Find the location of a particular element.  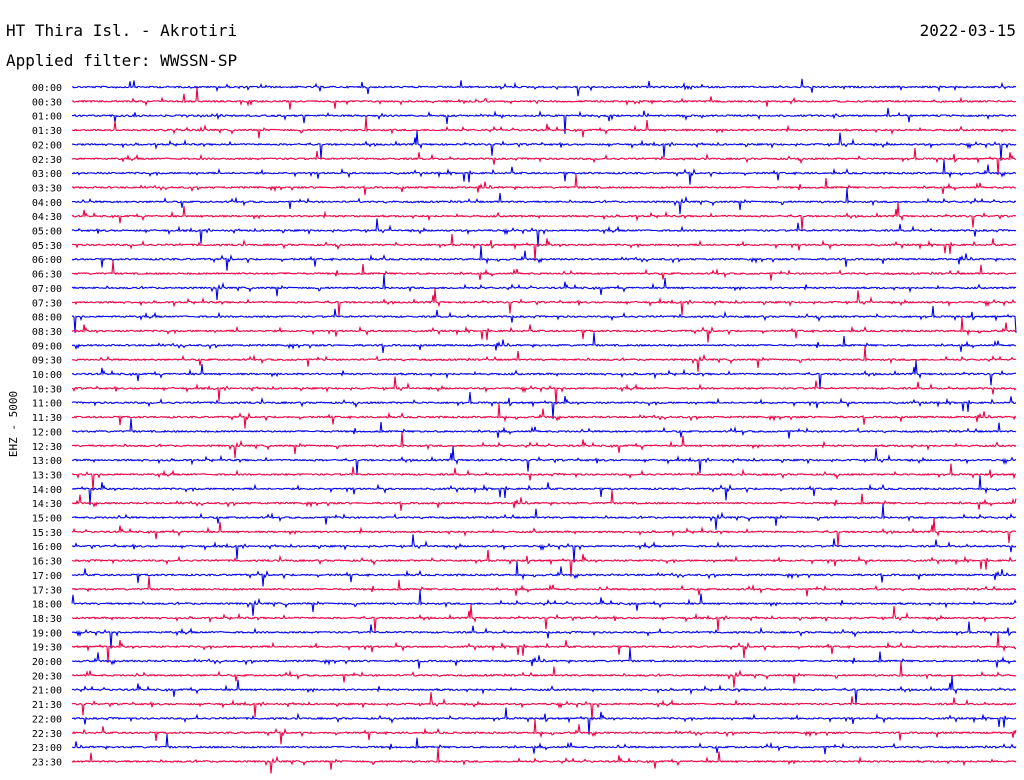

row-time-label: 09:00 is located at coordinates (47, 346).